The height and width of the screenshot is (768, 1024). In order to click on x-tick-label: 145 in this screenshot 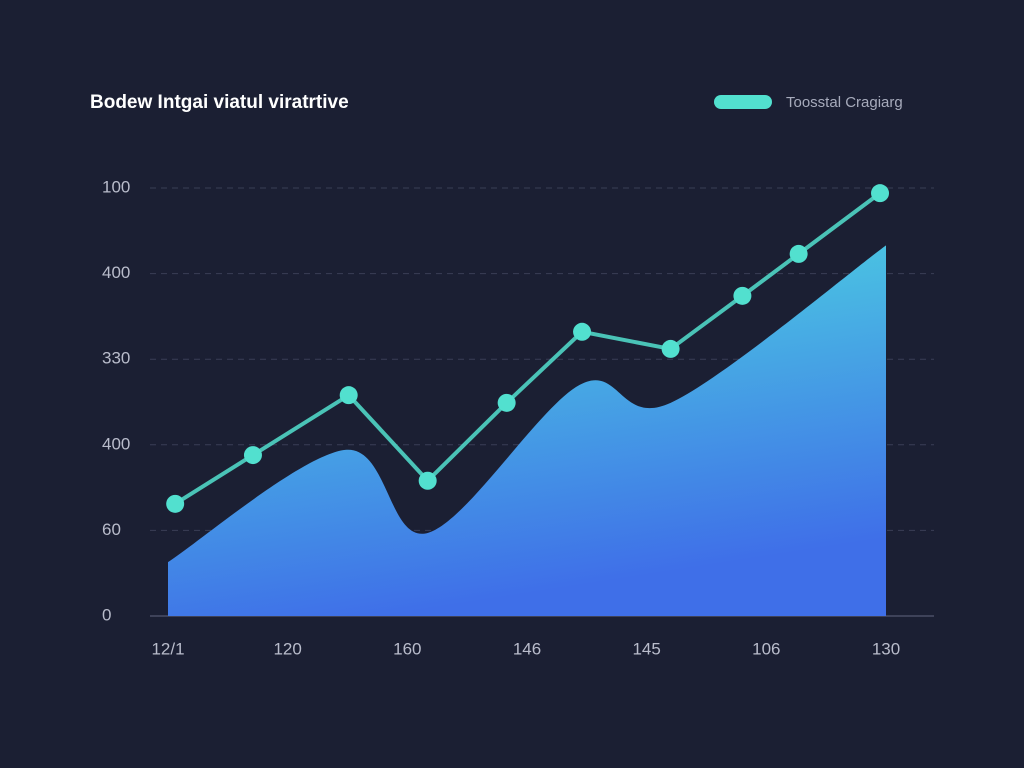, I will do `click(646, 648)`.